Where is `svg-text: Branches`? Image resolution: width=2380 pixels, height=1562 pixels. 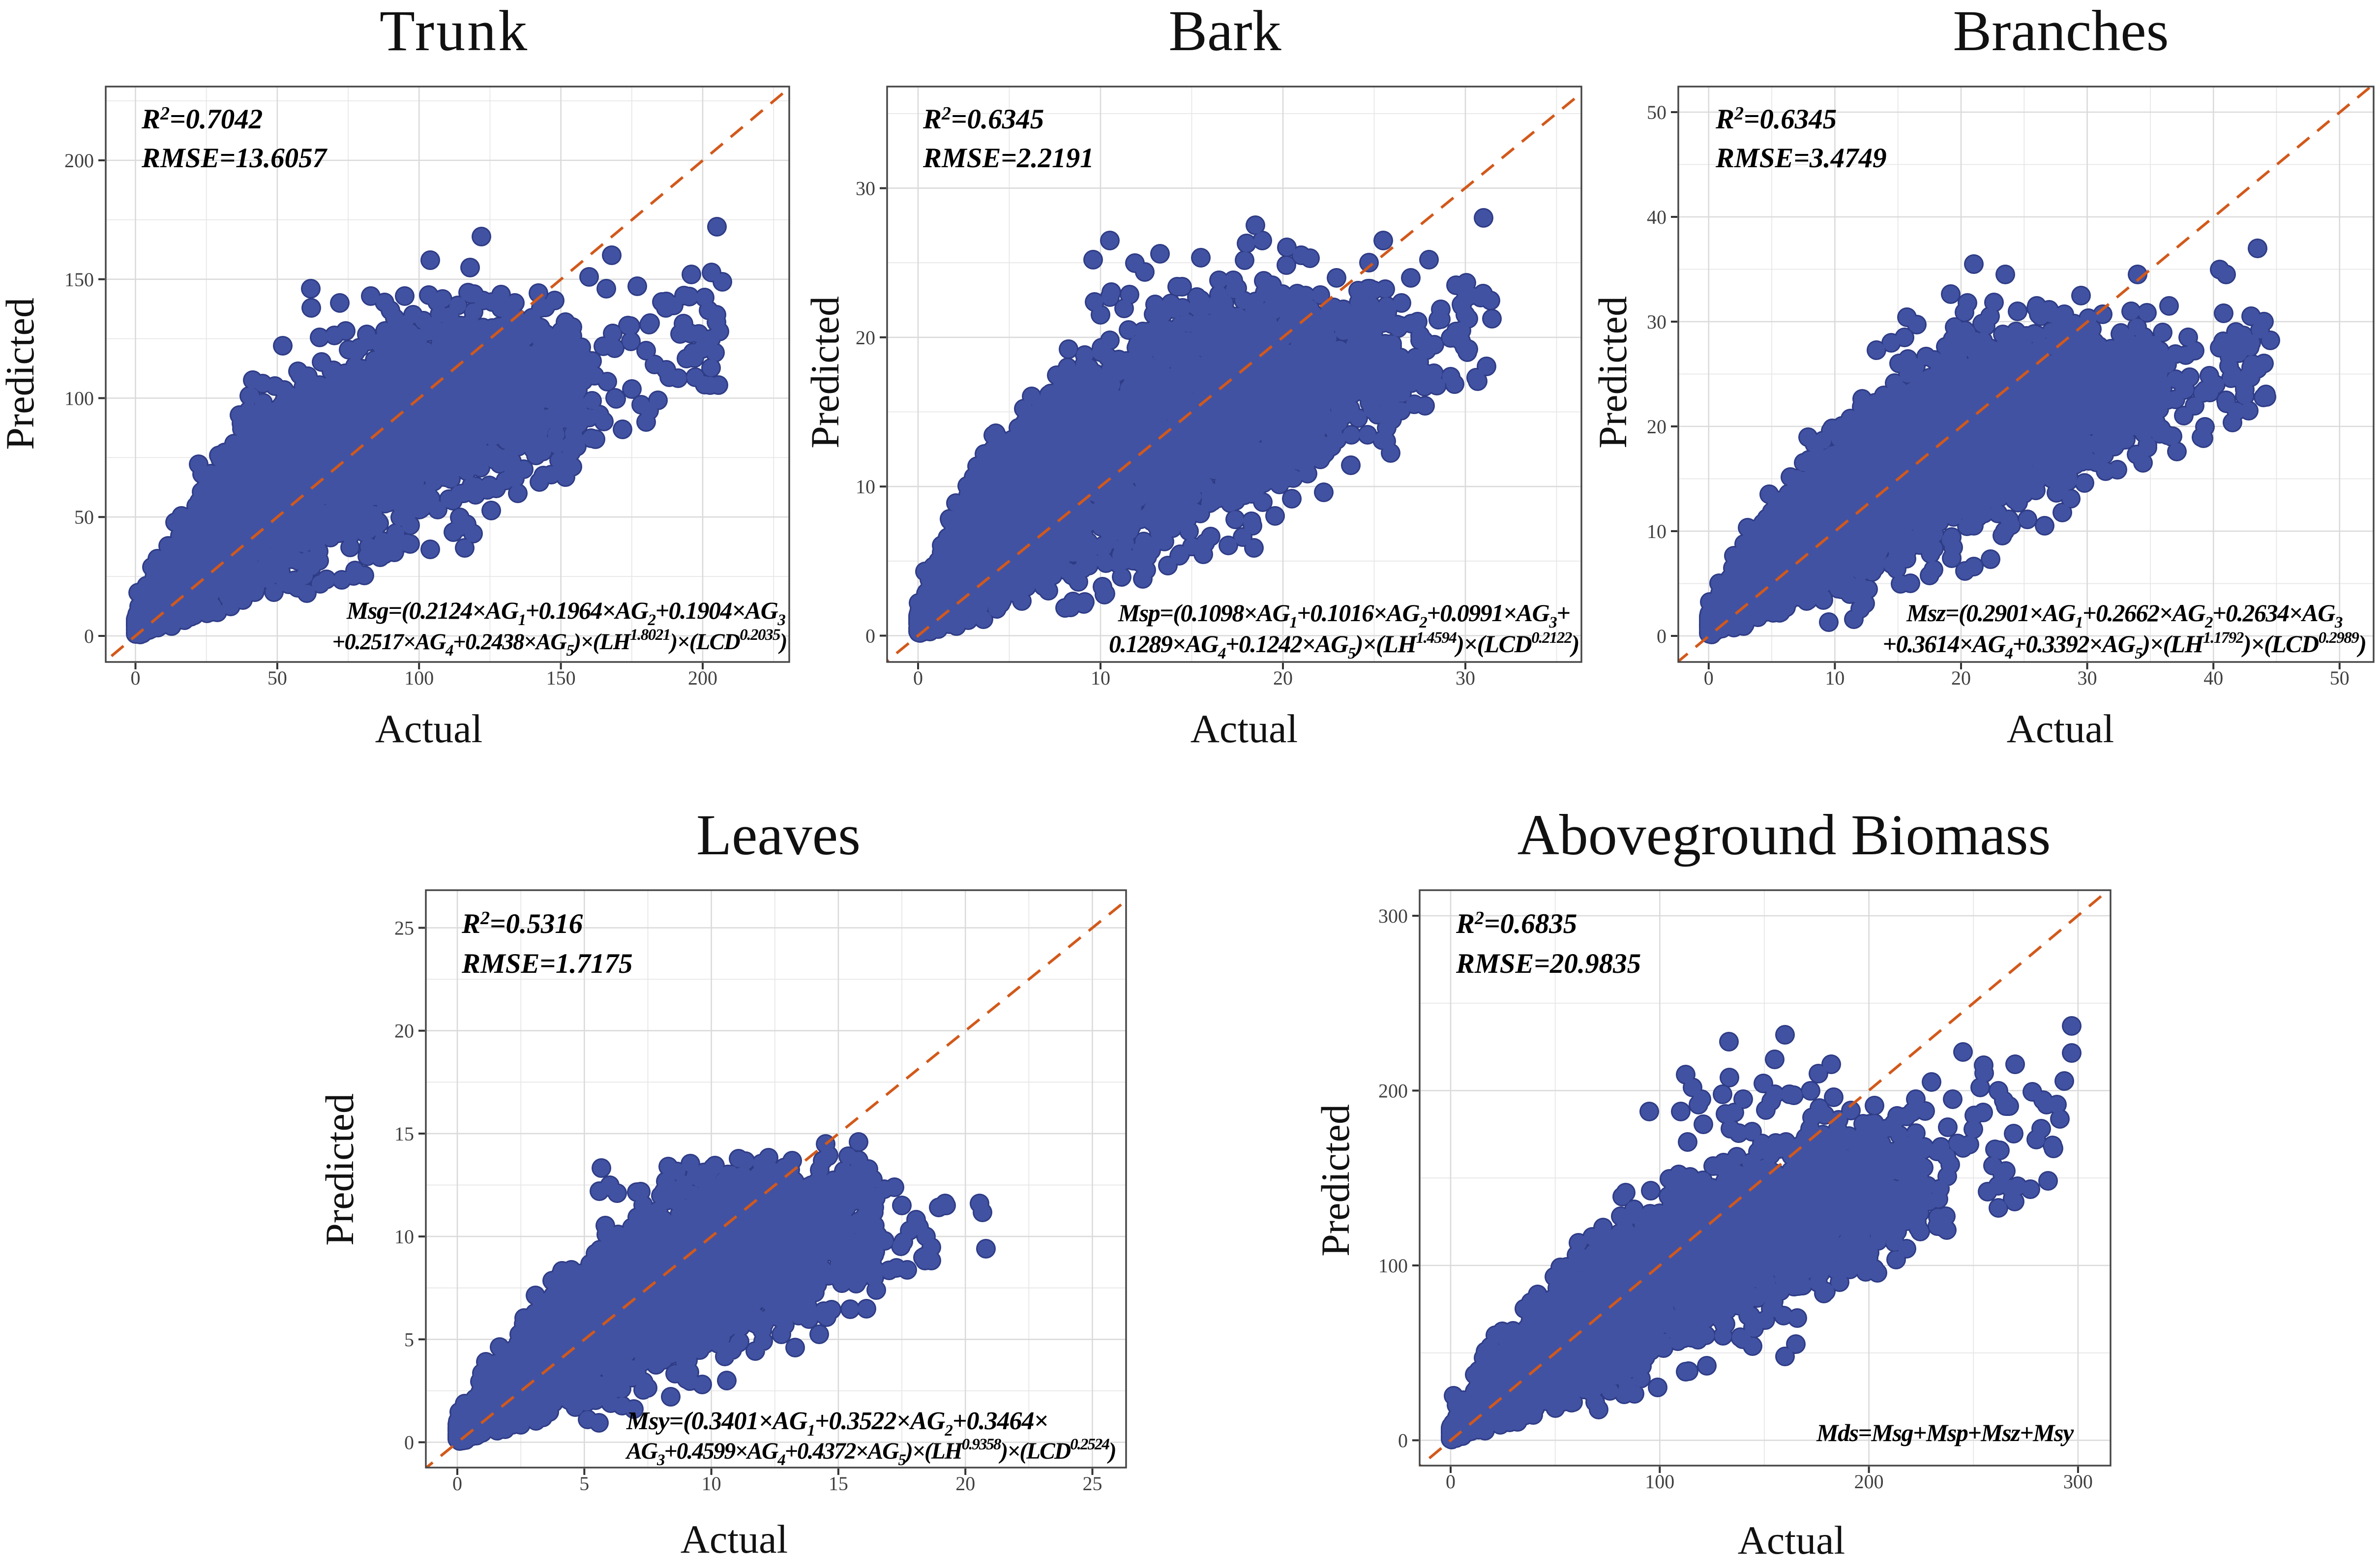 svg-text: Branches is located at coordinates (2061, 31).